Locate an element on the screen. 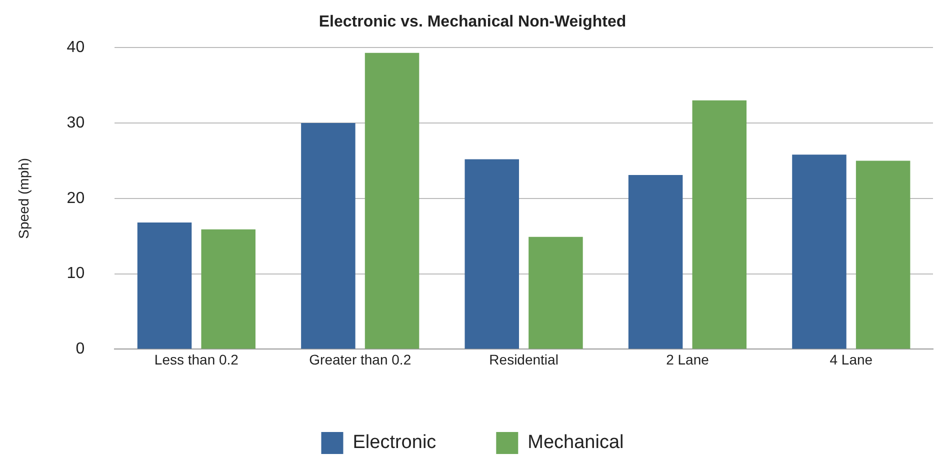 The height and width of the screenshot is (472, 949). x-tick-label: Greater than 0.2 is located at coordinates (360, 359).